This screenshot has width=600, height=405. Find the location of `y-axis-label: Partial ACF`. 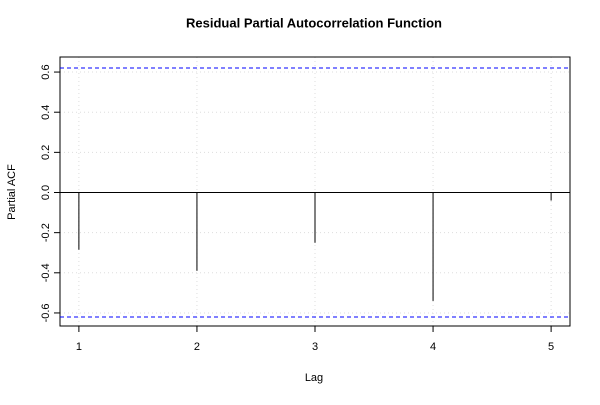

y-axis-label: Partial ACF is located at coordinates (12, 192).